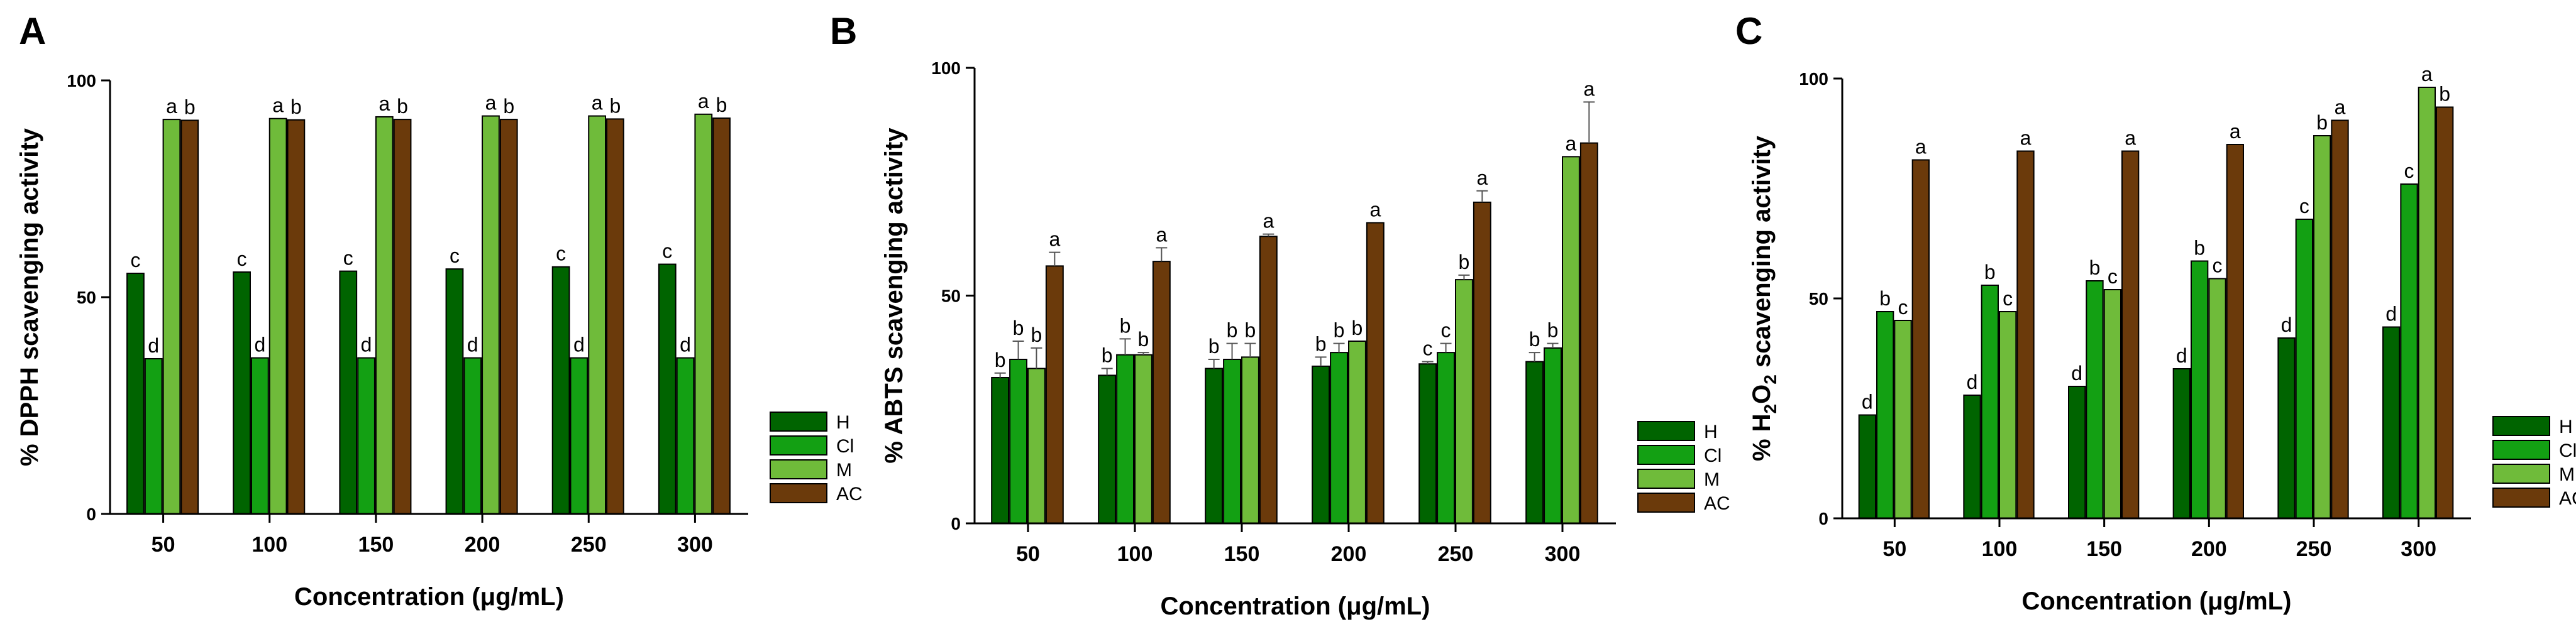 The image size is (2576, 622). What do you see at coordinates (2000, 549) in the screenshot?
I see `x-tick-label: 100` at bounding box center [2000, 549].